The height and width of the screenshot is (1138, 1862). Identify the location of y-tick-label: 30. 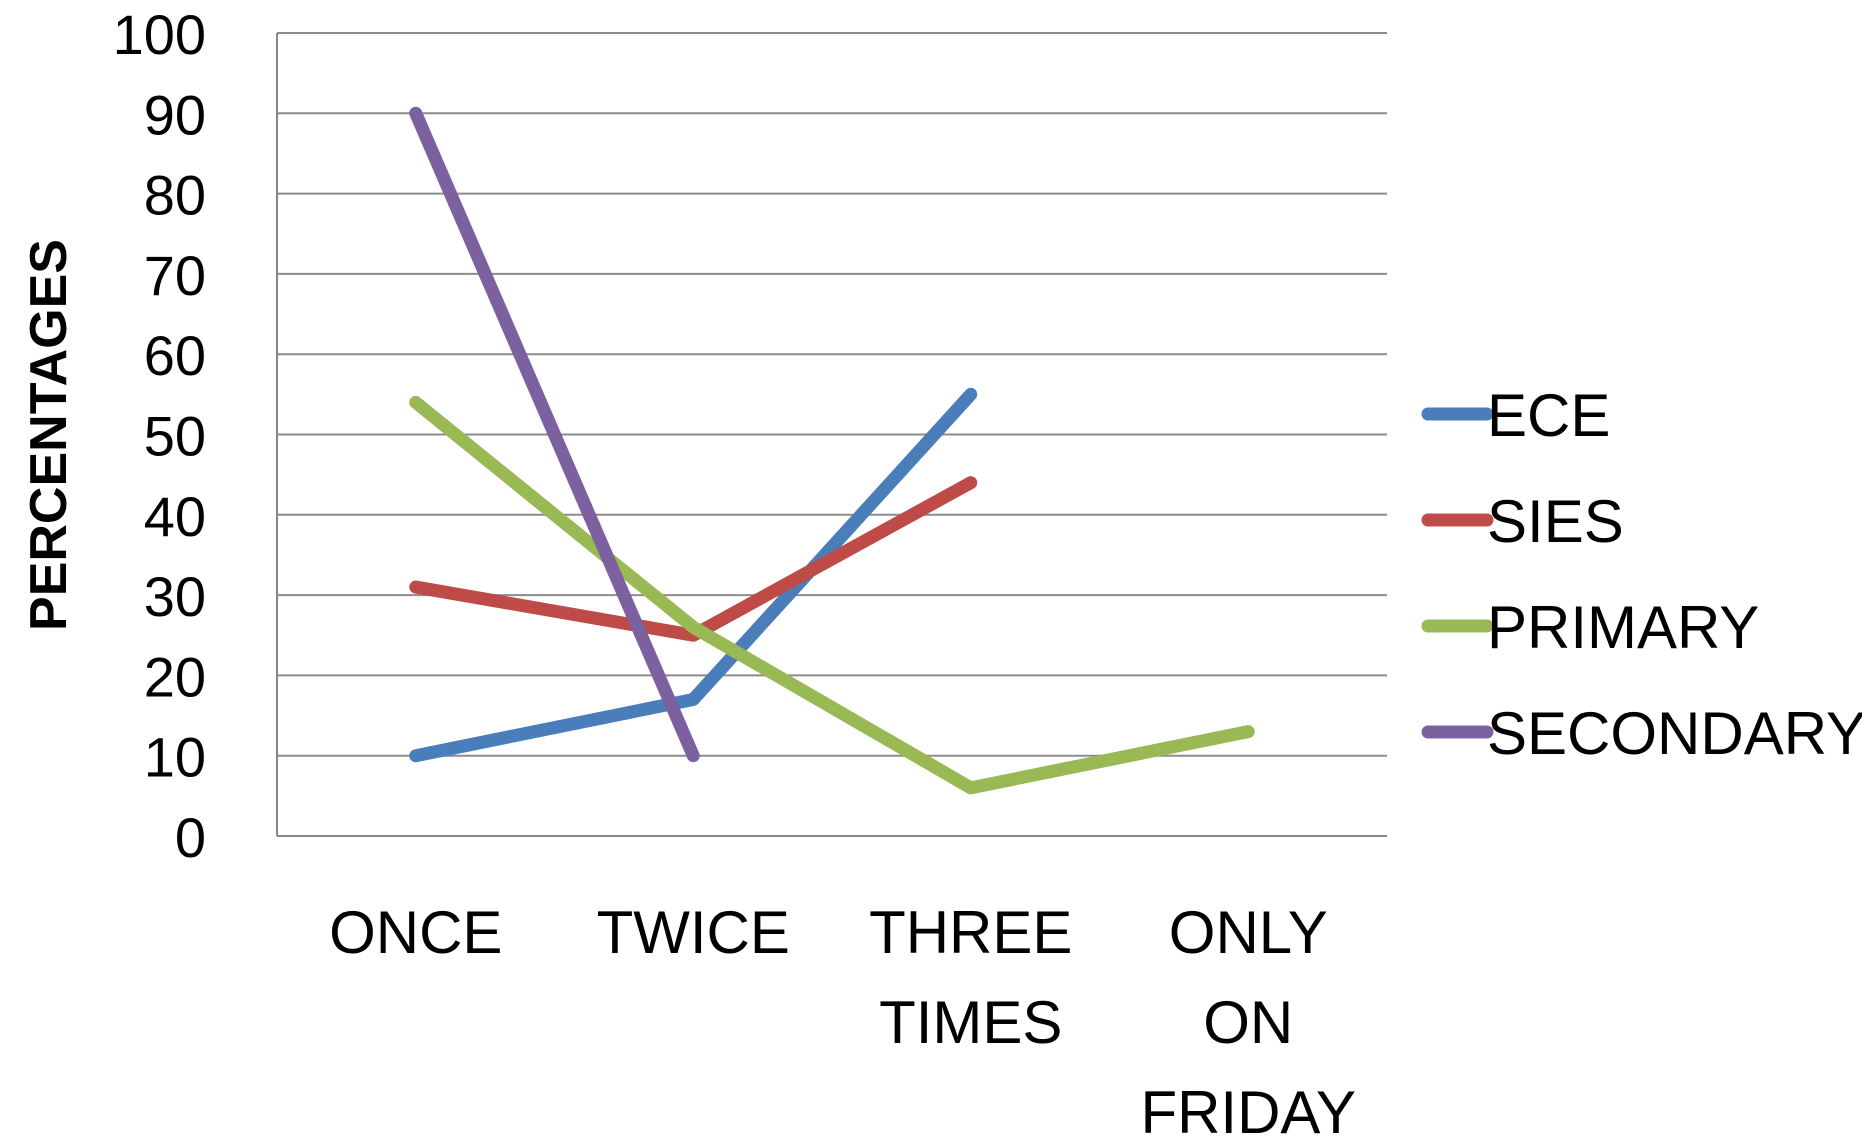
(175, 596).